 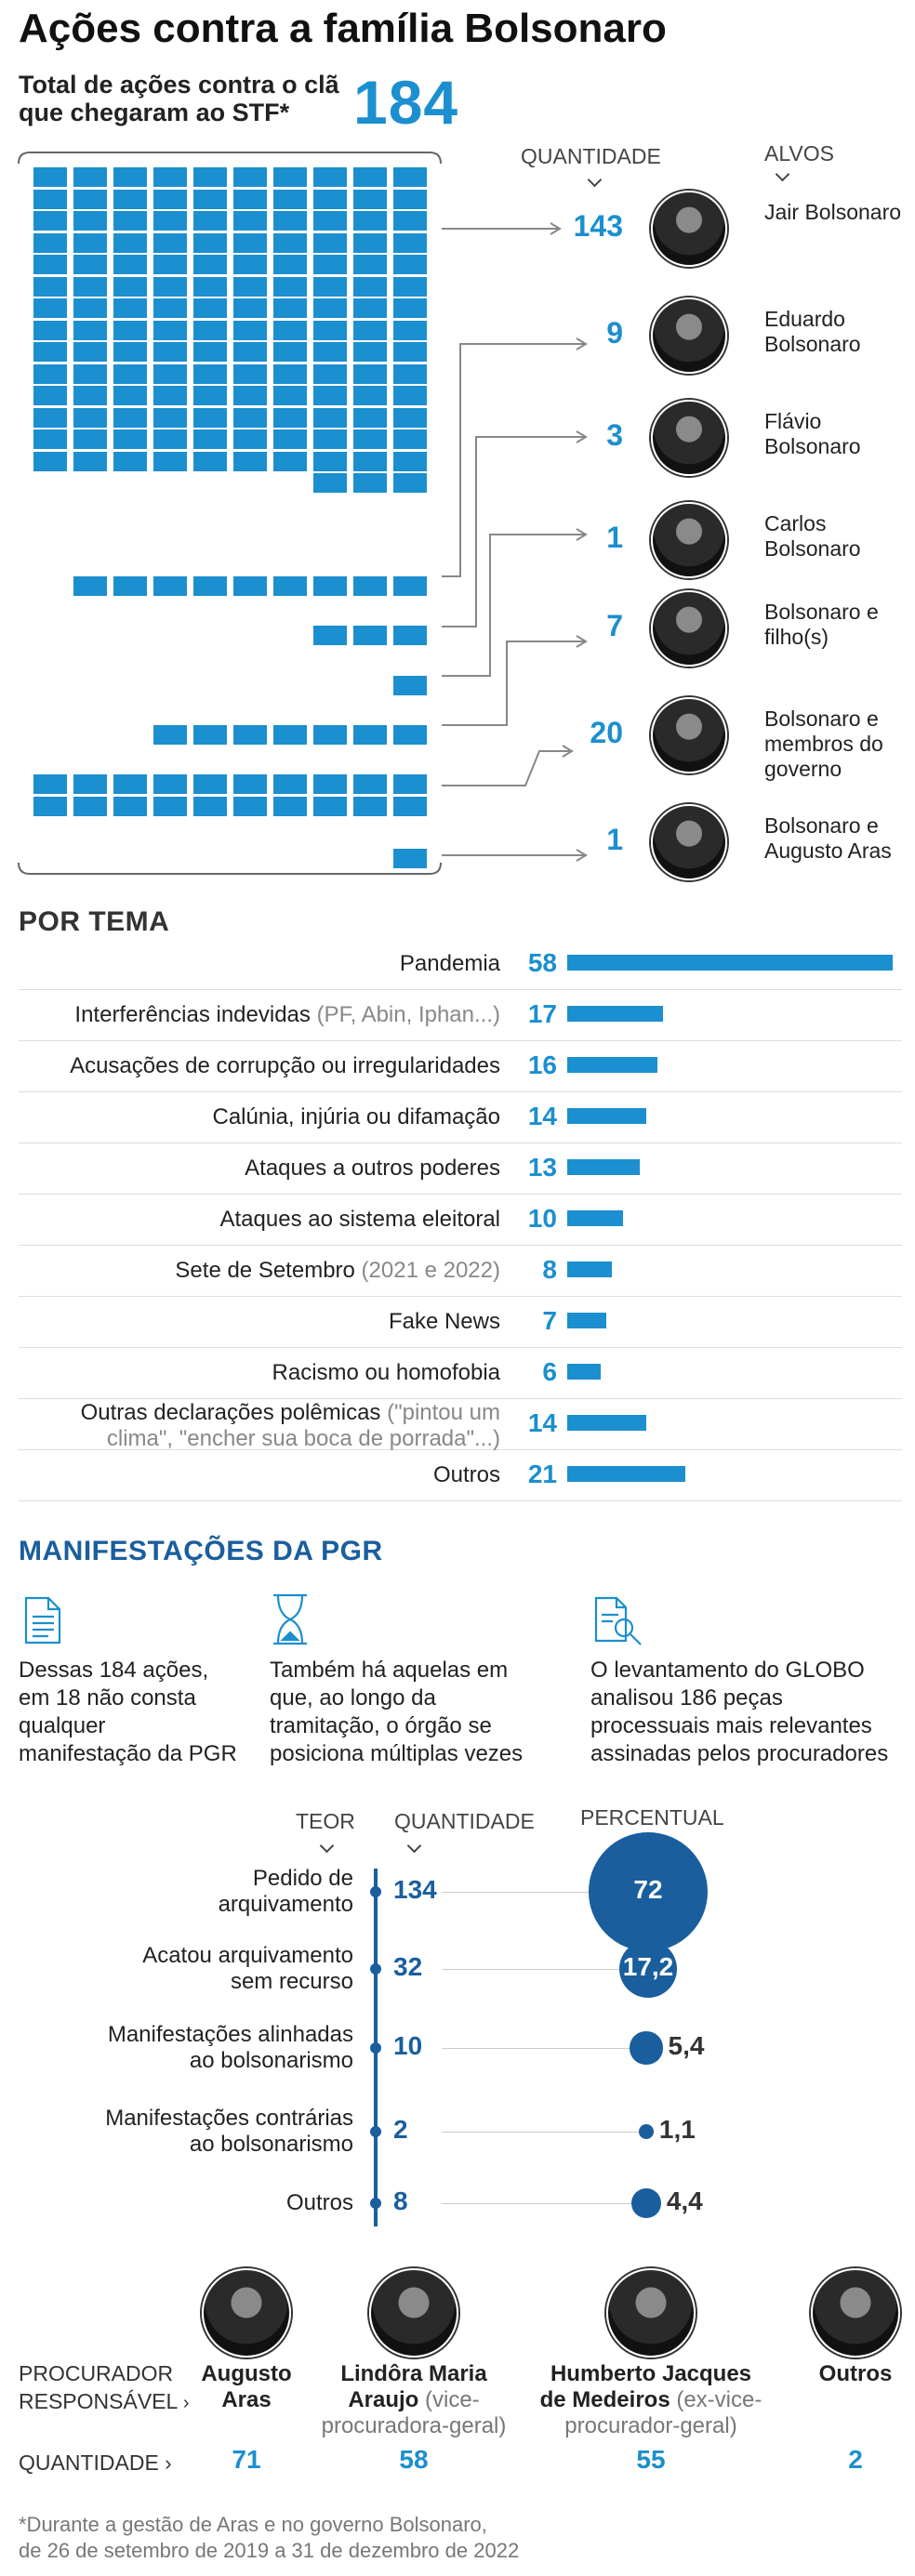 I want to click on theme-label-text: Calúnia, injúria ou difamação, so click(x=356, y=1116).